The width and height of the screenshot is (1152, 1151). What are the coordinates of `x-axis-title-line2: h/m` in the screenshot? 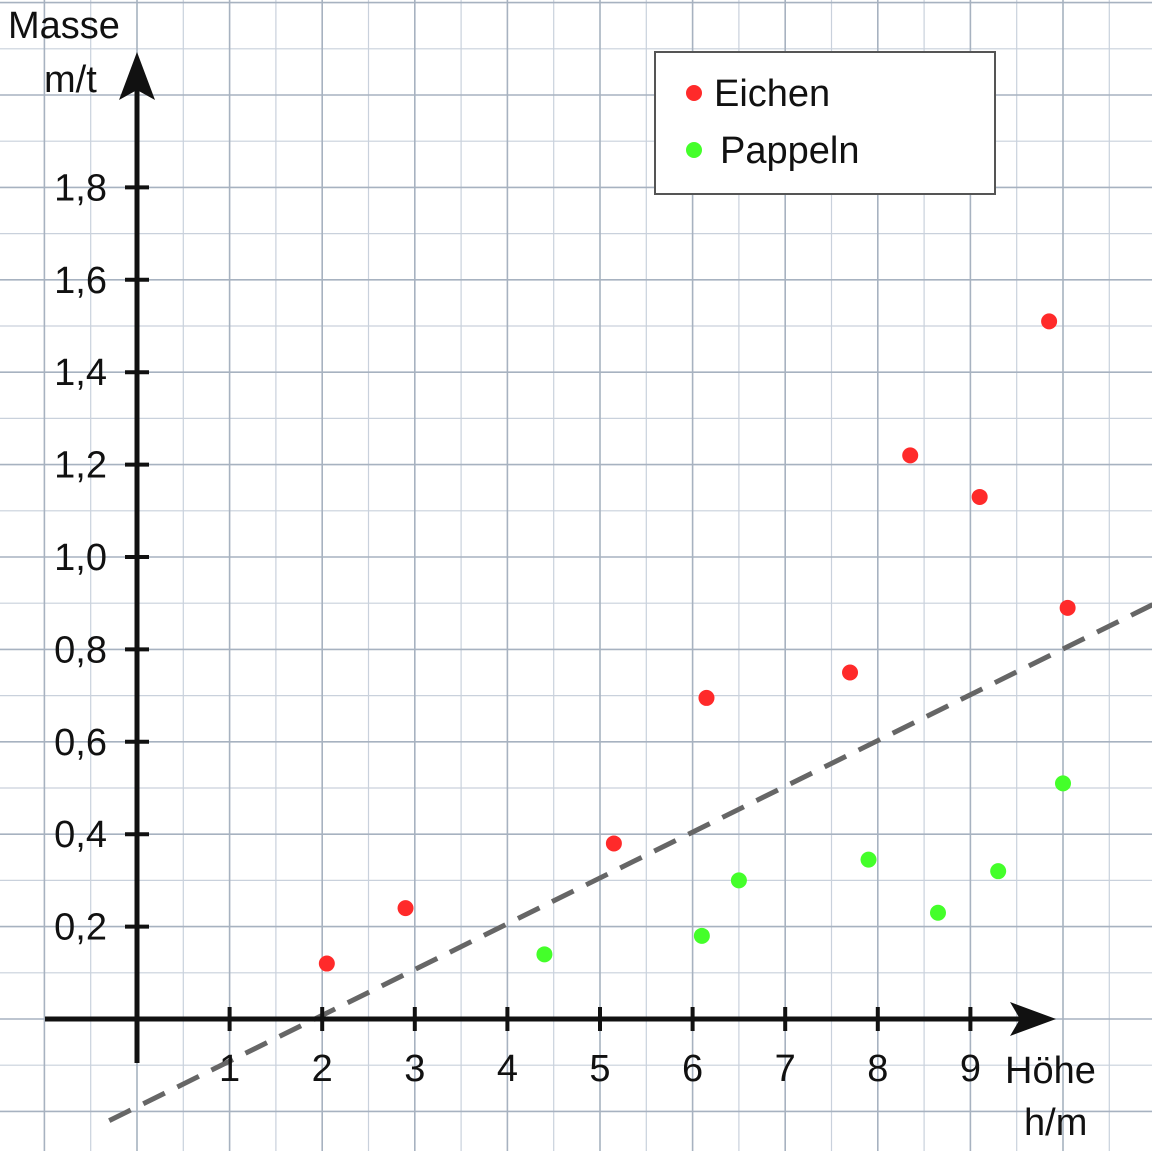 It's located at (1055, 1123).